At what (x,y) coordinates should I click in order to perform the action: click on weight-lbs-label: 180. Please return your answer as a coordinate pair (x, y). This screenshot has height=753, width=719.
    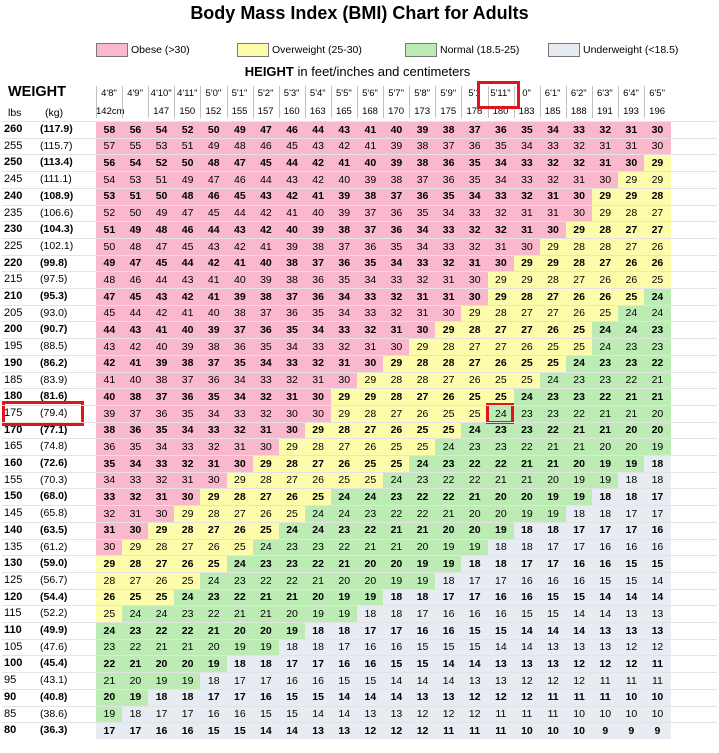
    Looking at the image, I should click on (13, 396).